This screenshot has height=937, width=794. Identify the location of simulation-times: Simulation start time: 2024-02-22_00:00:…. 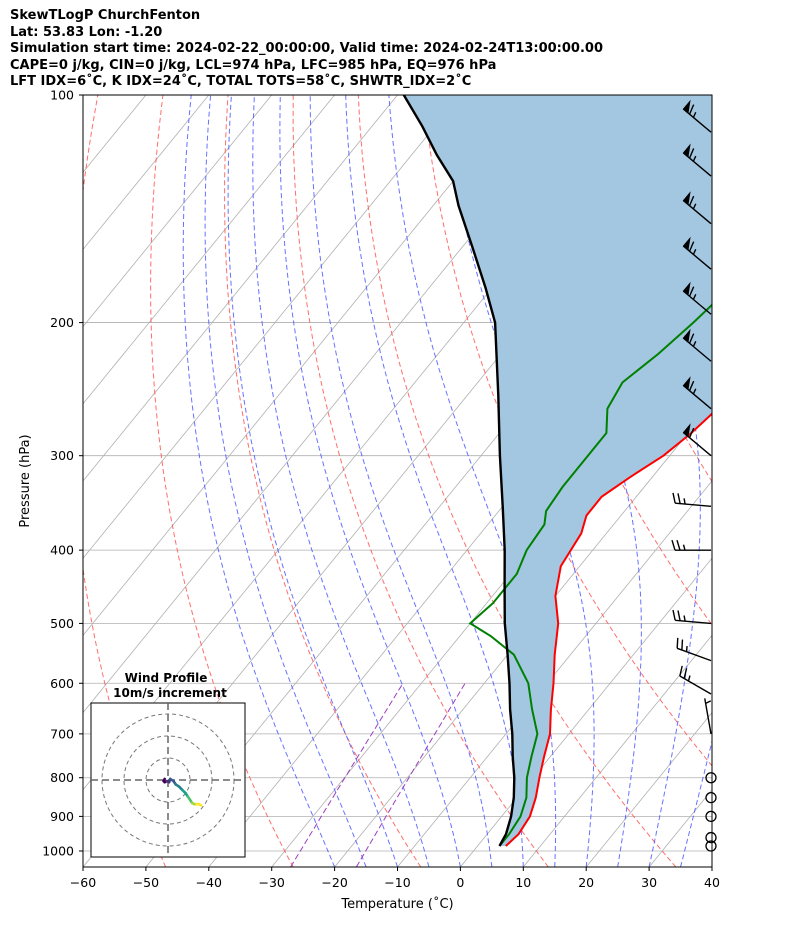
(306, 48).